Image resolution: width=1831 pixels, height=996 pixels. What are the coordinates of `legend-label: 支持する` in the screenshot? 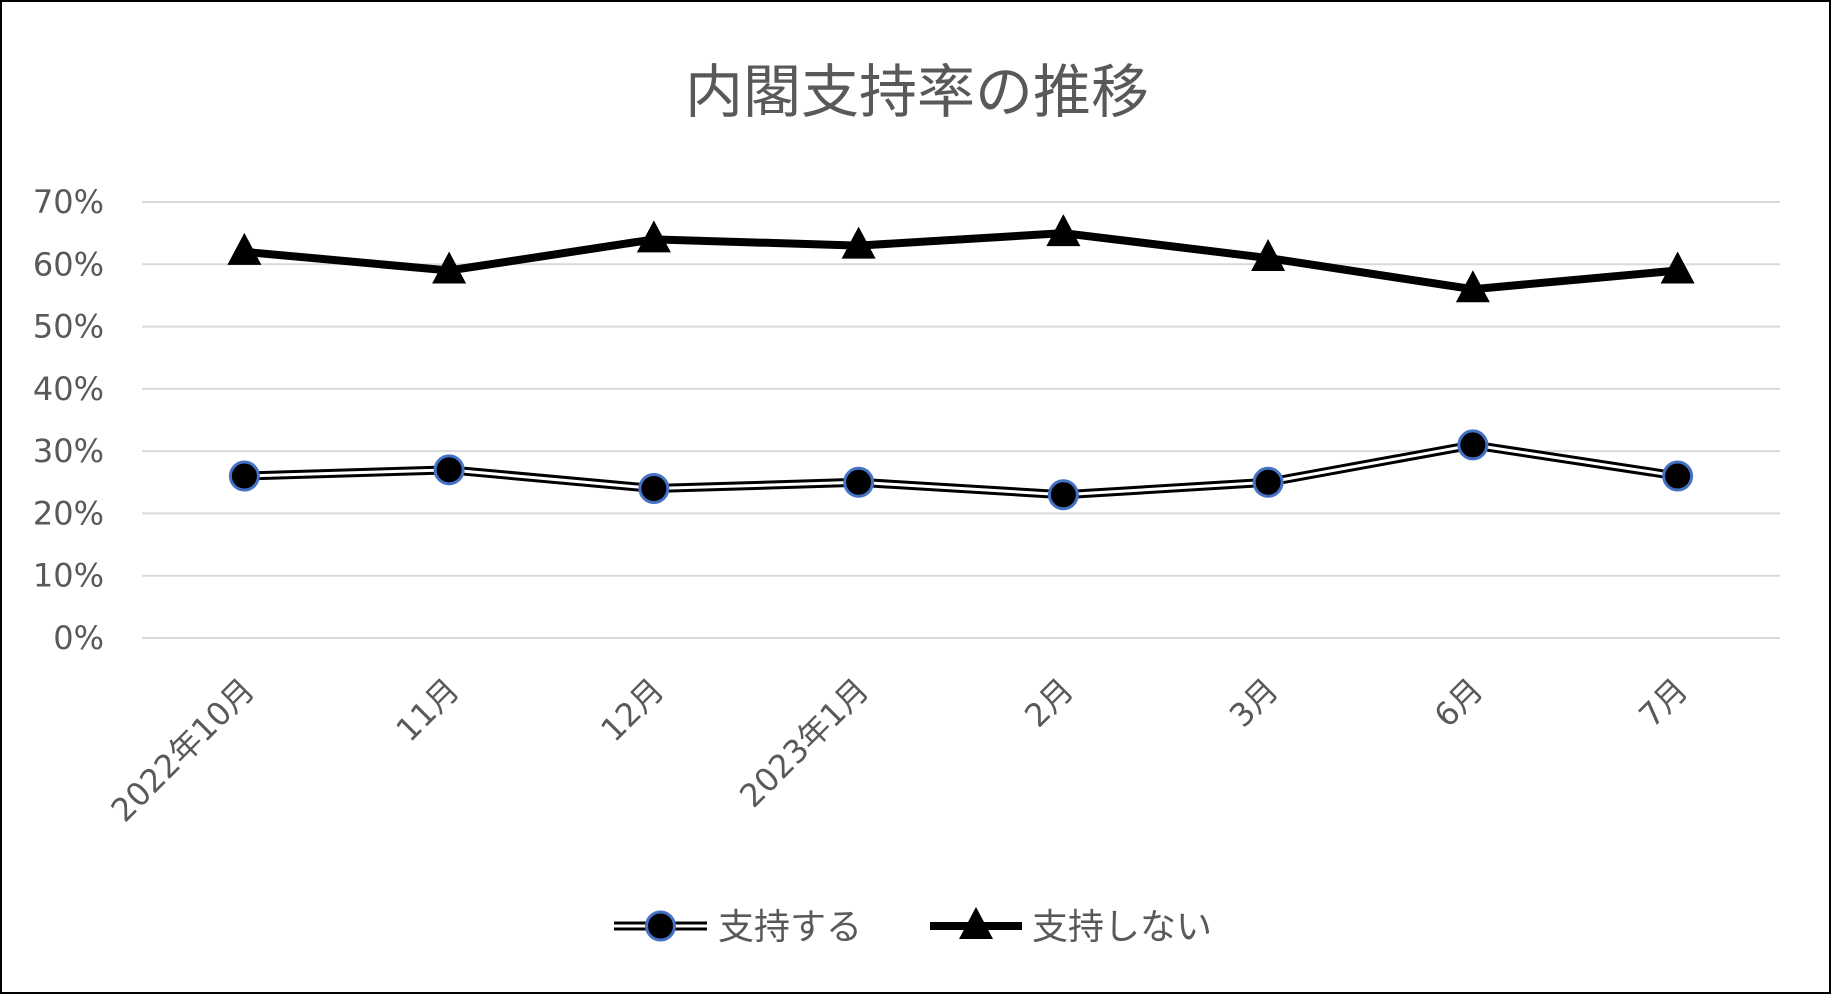 It's located at (790, 927).